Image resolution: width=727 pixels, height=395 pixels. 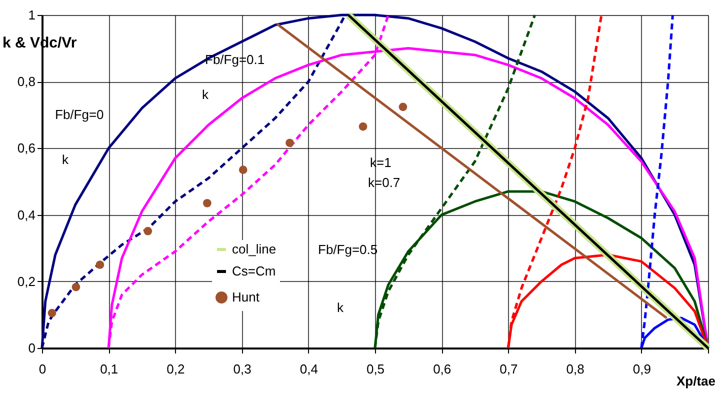 What do you see at coordinates (575, 369) in the screenshot?
I see `x-tick-label: 0,8` at bounding box center [575, 369].